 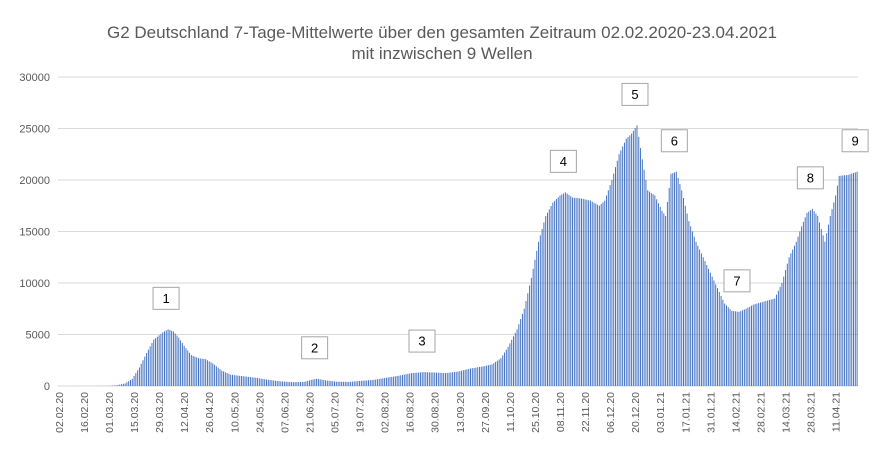 I want to click on wave-annotation-3: 3, so click(x=422, y=341).